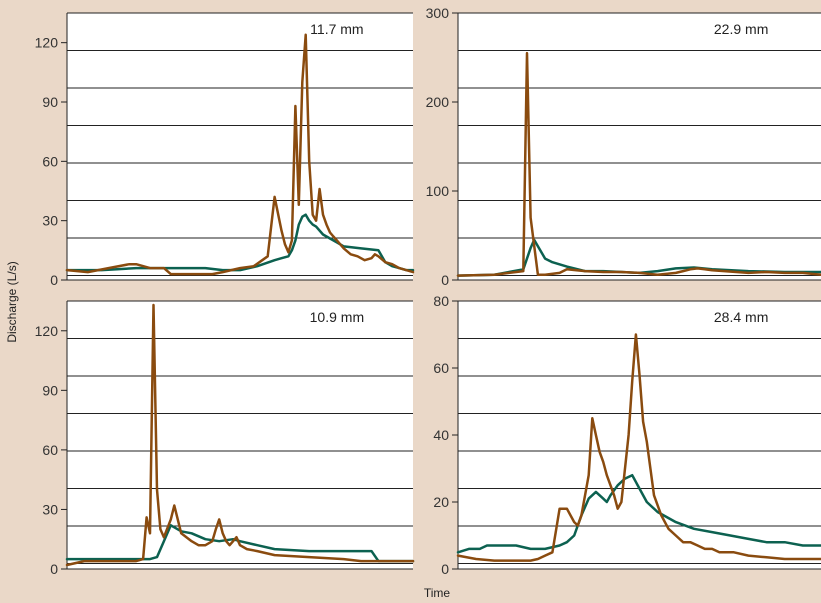 The image size is (821, 603). I want to click on panel-annotation: 28.4 mm, so click(741, 317).